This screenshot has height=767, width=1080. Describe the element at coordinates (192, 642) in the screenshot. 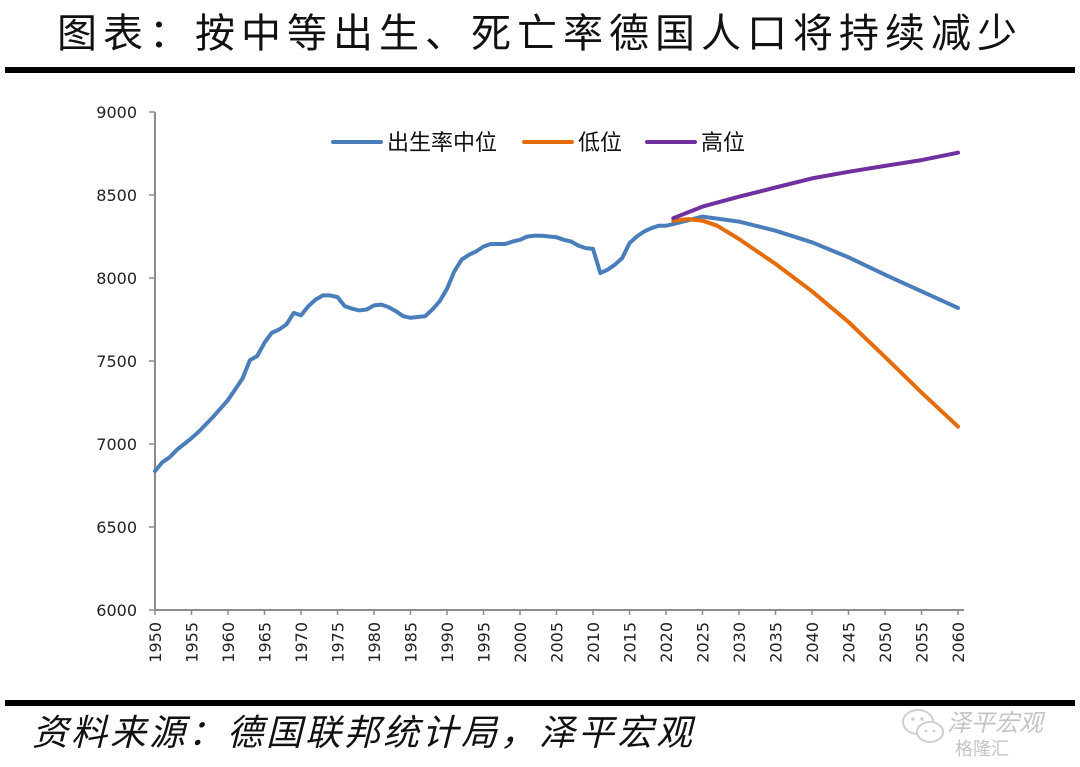

I see `x-tick-label: 1955` at that location.